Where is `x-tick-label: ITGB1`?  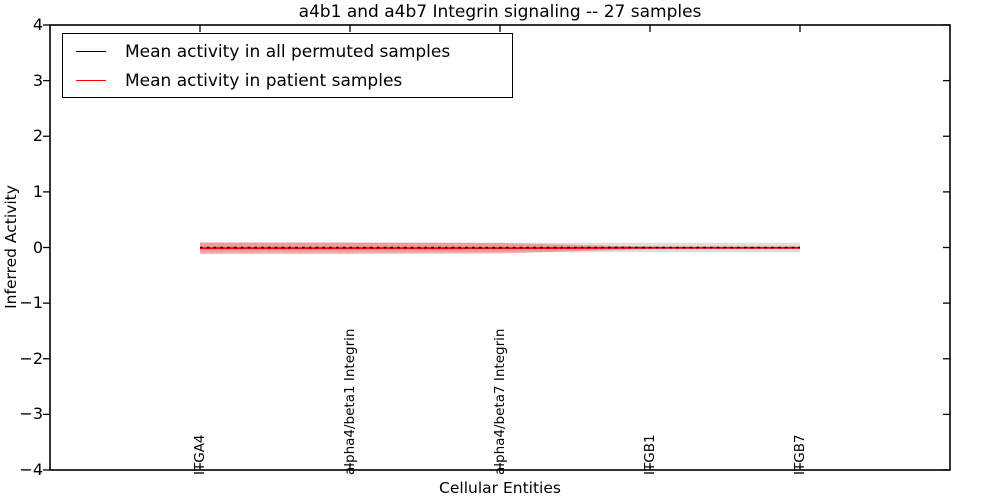 x-tick-label: ITGB1 is located at coordinates (650, 454).